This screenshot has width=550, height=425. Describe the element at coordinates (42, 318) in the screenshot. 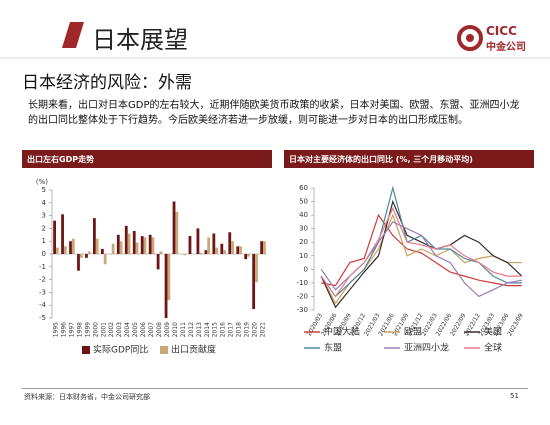

I see `y-tick-label: -5` at that location.